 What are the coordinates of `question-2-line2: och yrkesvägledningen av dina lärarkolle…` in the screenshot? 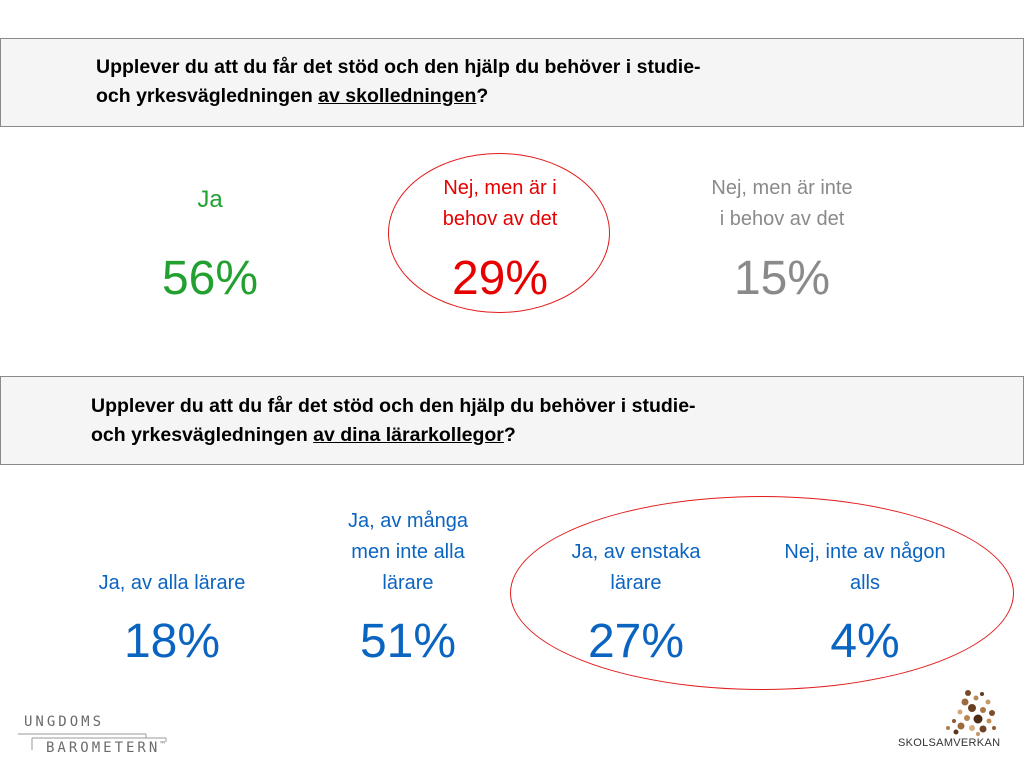 It's located at (393, 435).